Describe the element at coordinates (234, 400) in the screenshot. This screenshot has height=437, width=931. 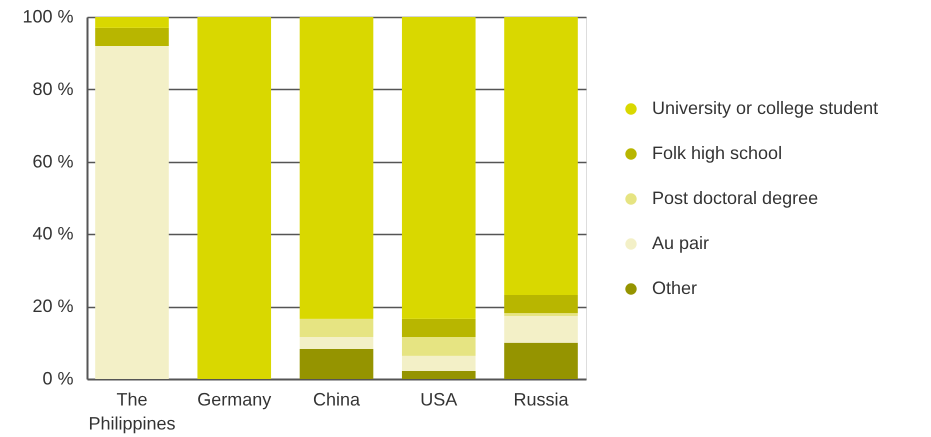
I see `x-tick-label: Germany` at that location.